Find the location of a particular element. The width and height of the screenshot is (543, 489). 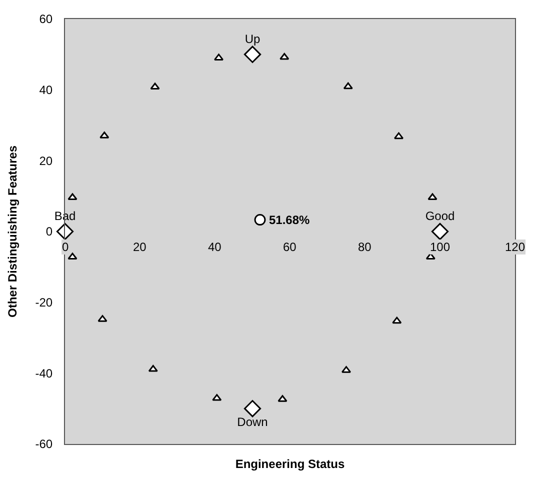

x-tick-label: 100 is located at coordinates (440, 247).